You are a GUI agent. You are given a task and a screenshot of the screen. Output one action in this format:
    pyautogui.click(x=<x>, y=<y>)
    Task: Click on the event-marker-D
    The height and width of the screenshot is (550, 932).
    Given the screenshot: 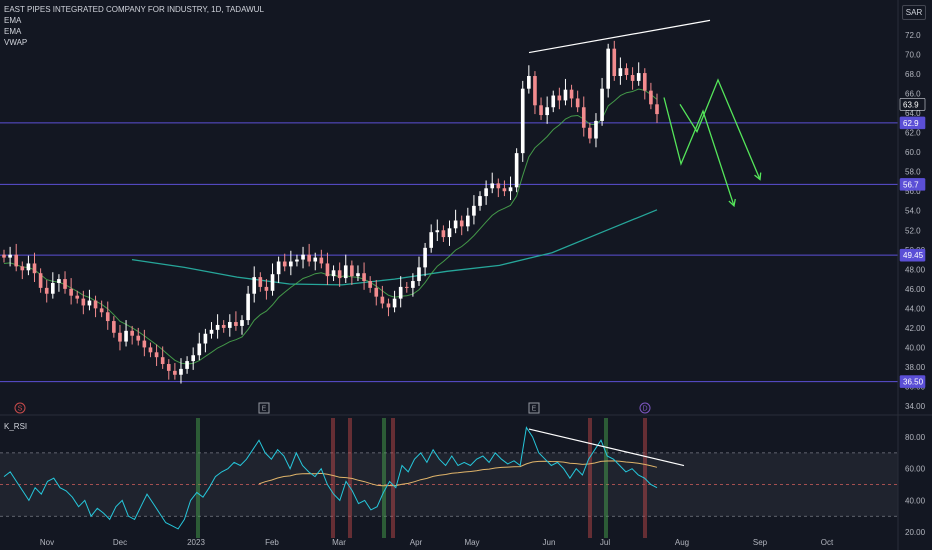 What is the action you would take?
    pyautogui.click(x=645, y=408)
    